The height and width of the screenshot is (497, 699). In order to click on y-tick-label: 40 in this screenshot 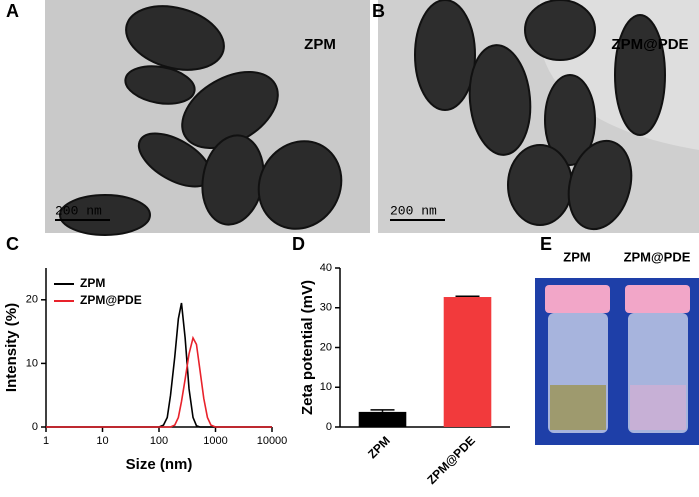, I will do `click(326, 268)`.